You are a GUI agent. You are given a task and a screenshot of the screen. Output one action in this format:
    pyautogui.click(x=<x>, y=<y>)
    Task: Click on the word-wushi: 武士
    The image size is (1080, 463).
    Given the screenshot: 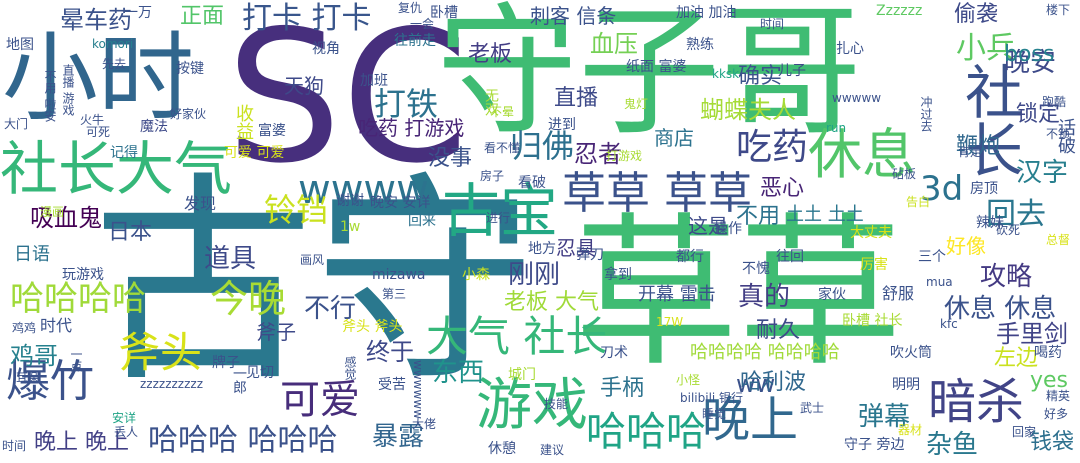 What is the action you would take?
    pyautogui.click(x=812, y=408)
    